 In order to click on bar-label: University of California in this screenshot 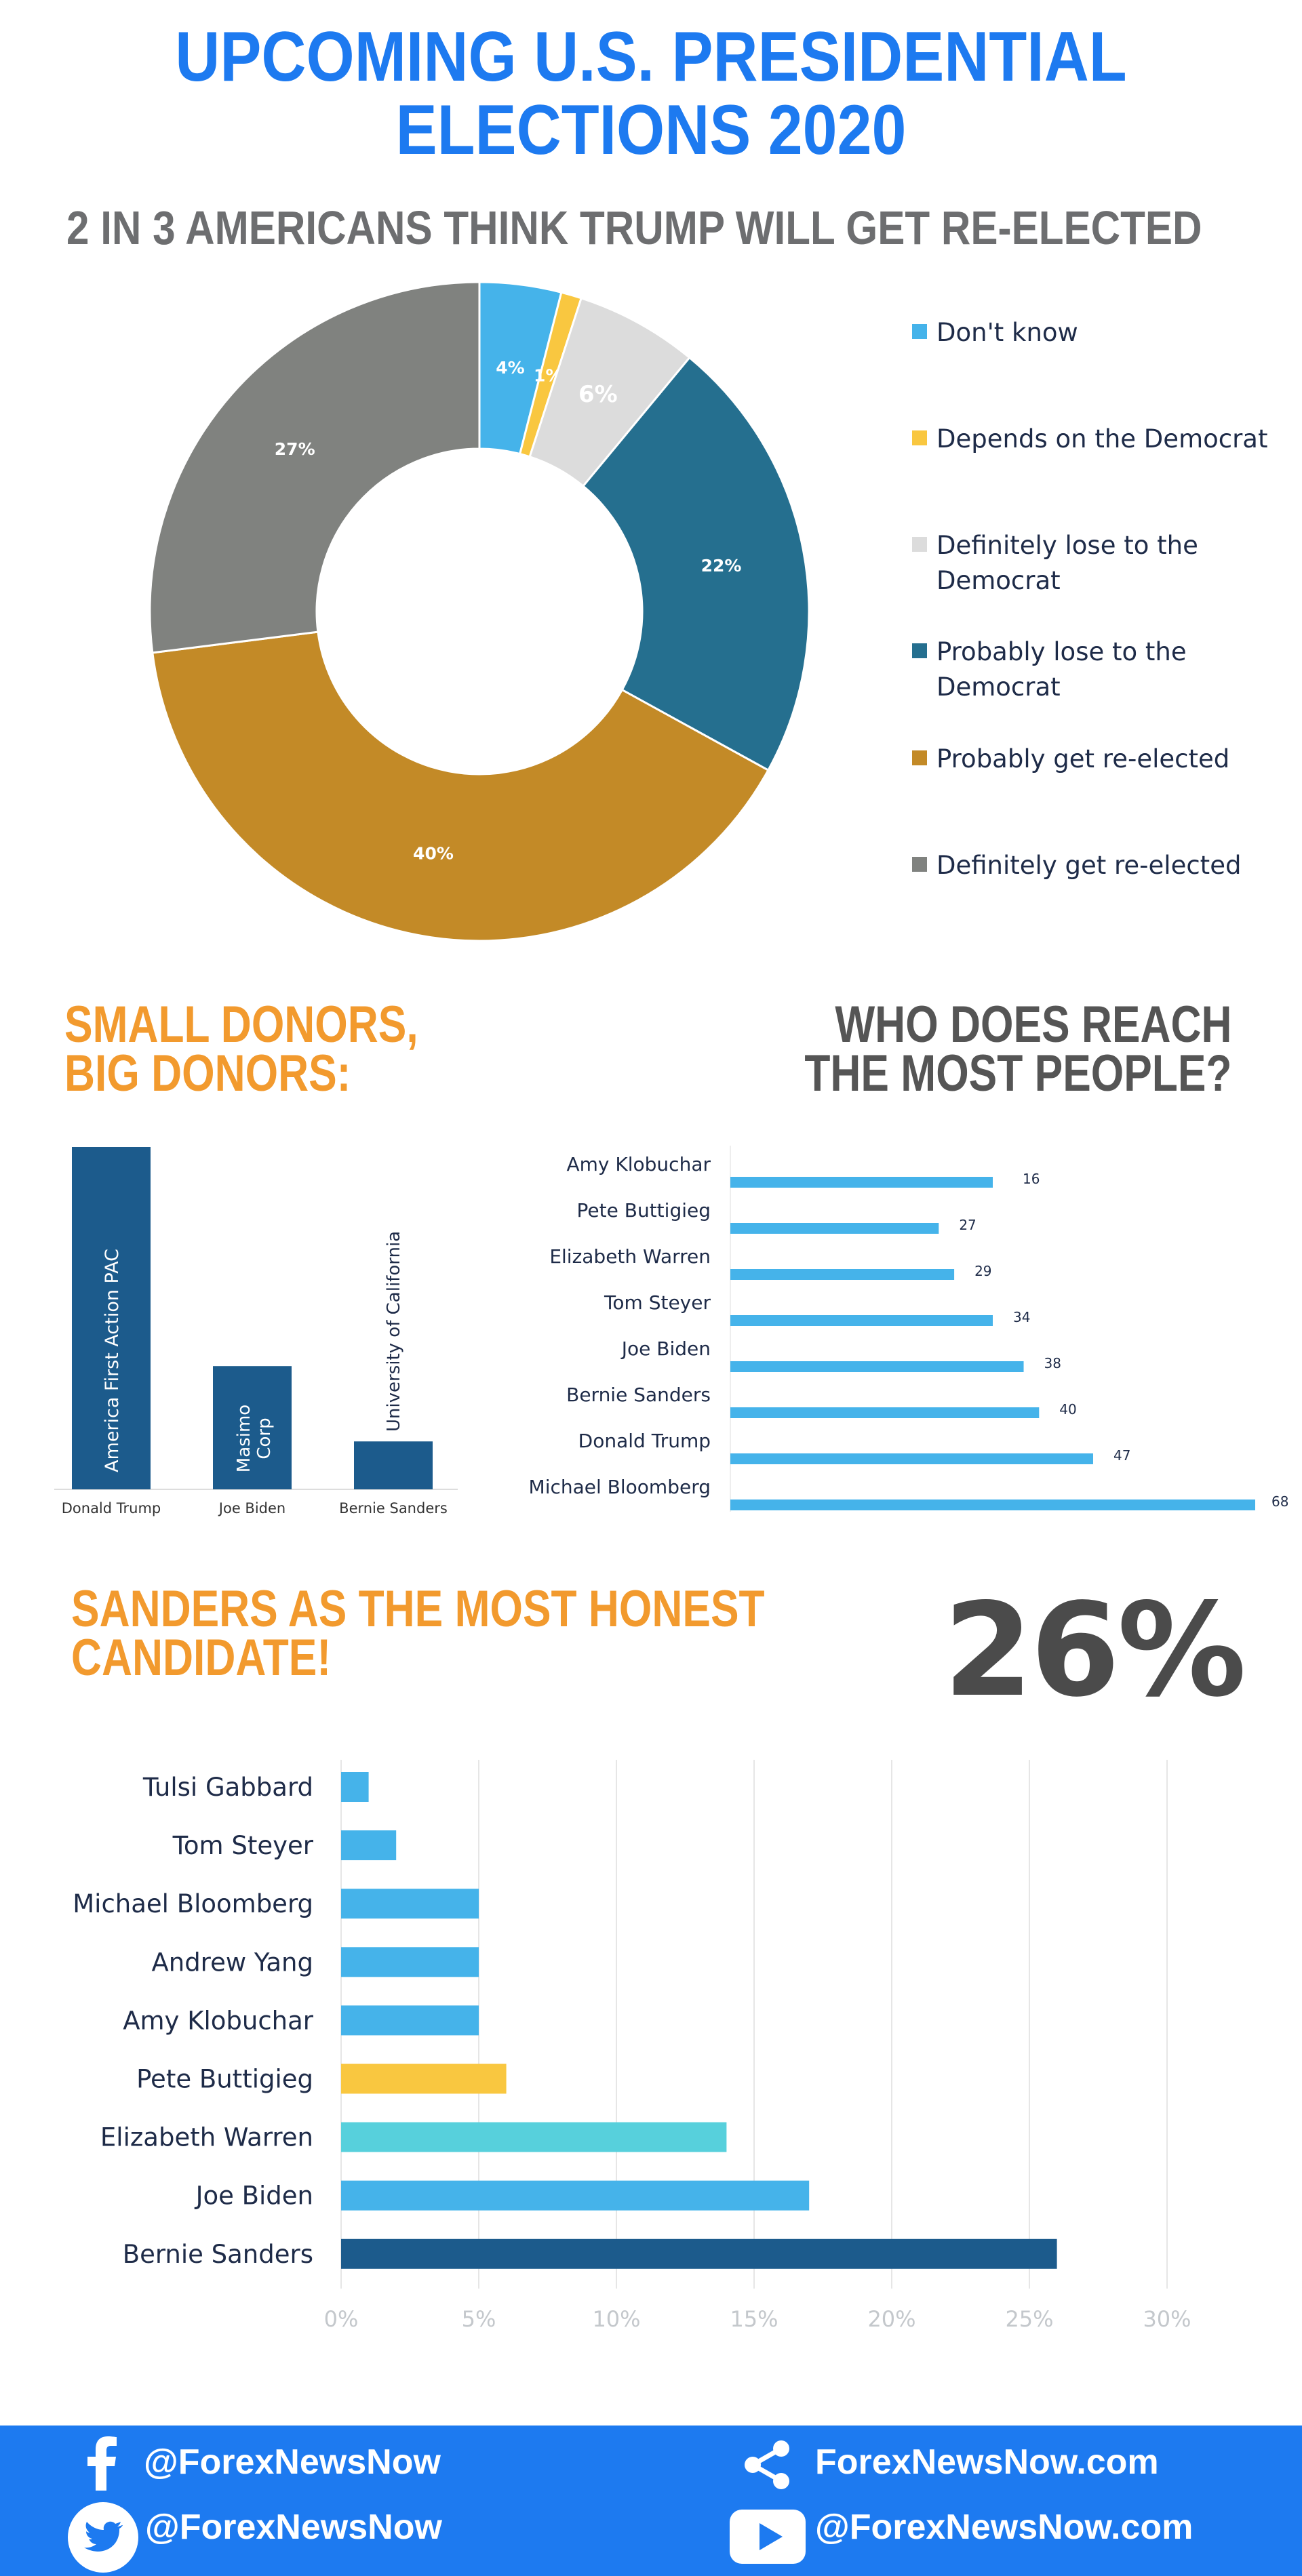, I will do `click(394, 1331)`.